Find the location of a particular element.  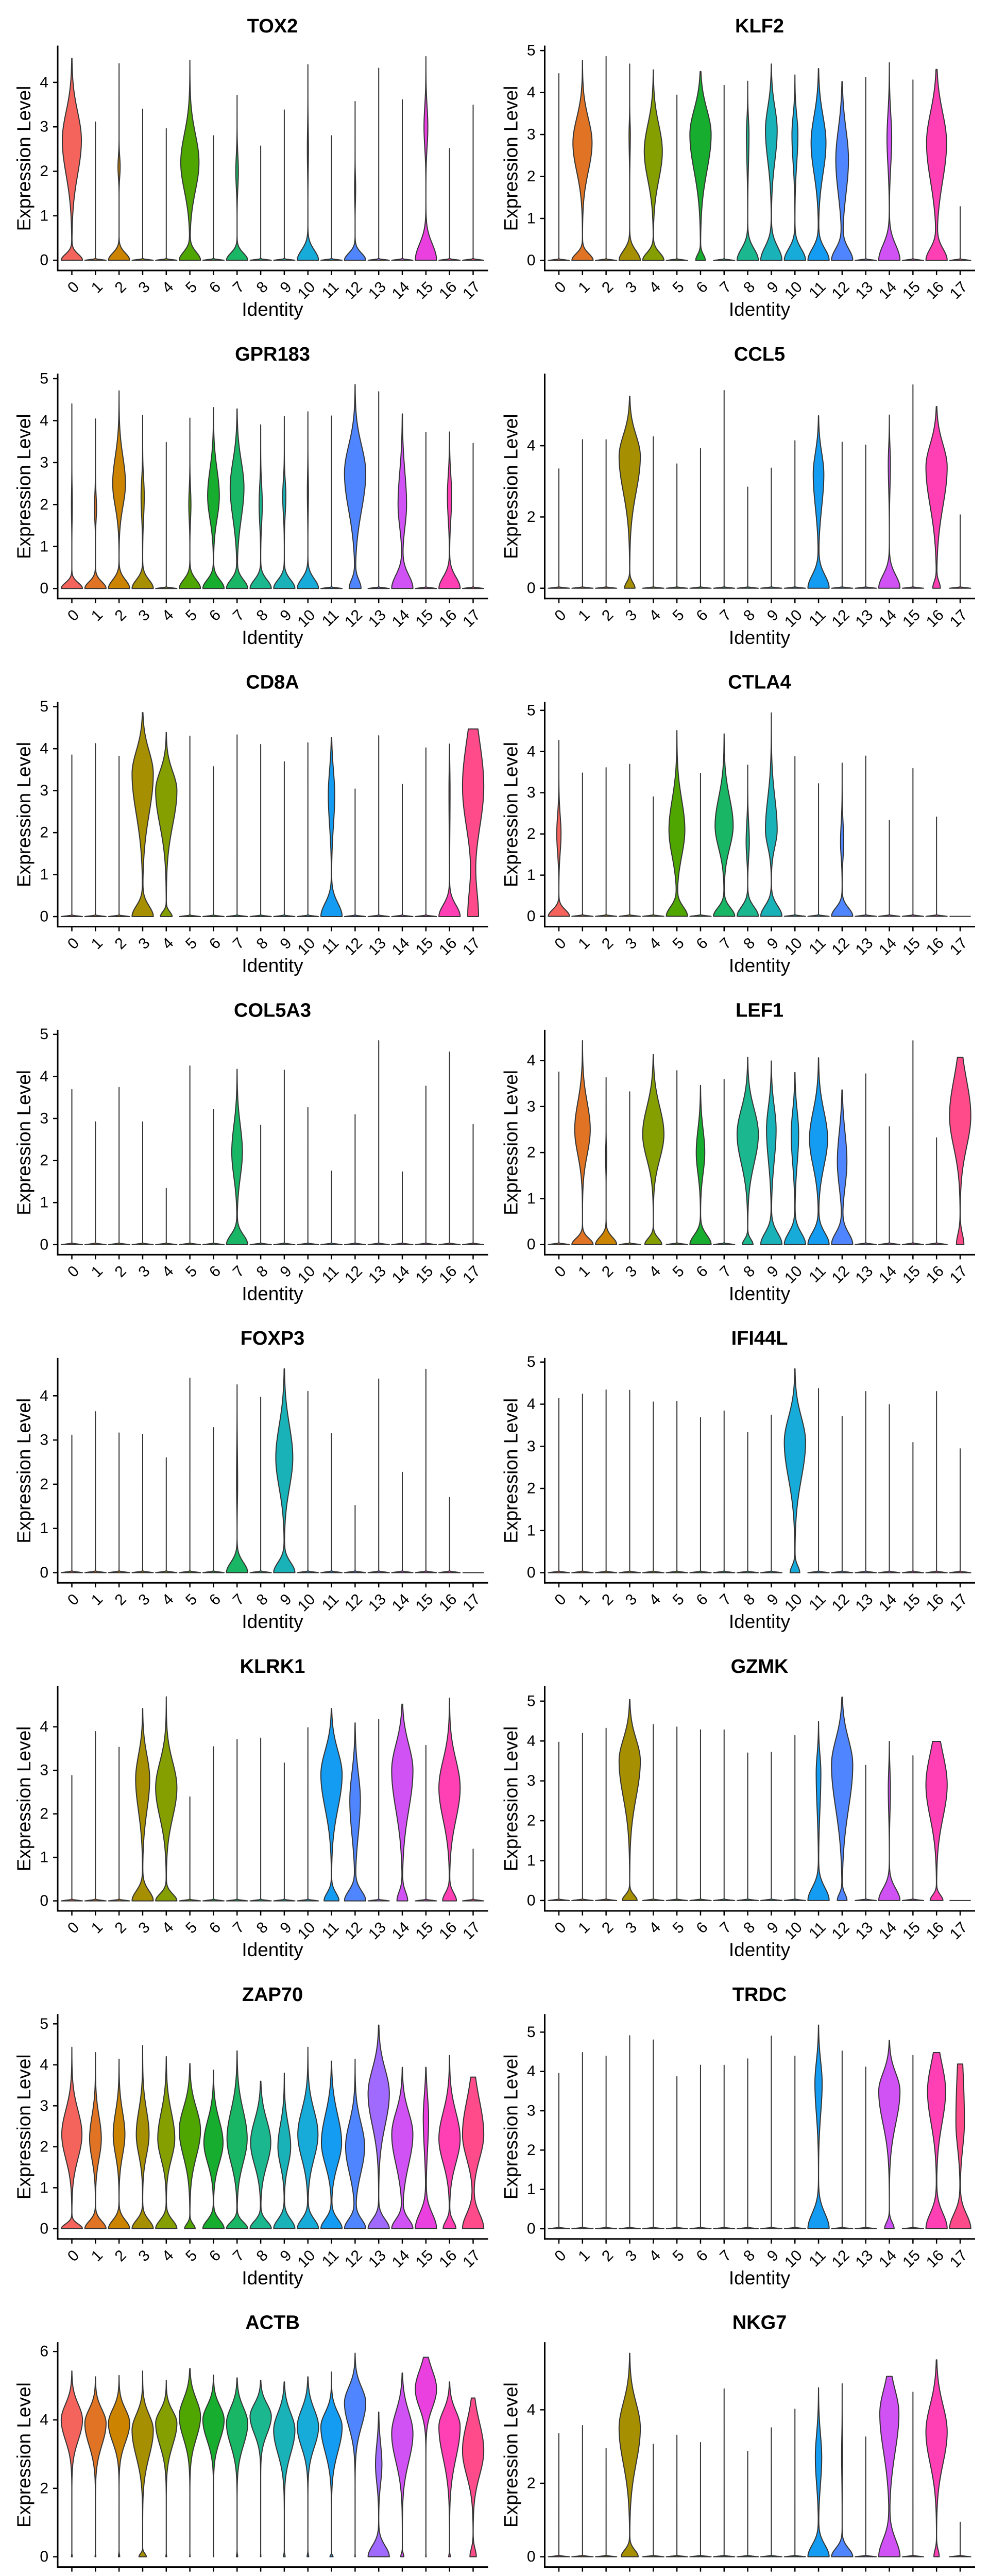

x-tick-label: 17 is located at coordinates (471, 2259).